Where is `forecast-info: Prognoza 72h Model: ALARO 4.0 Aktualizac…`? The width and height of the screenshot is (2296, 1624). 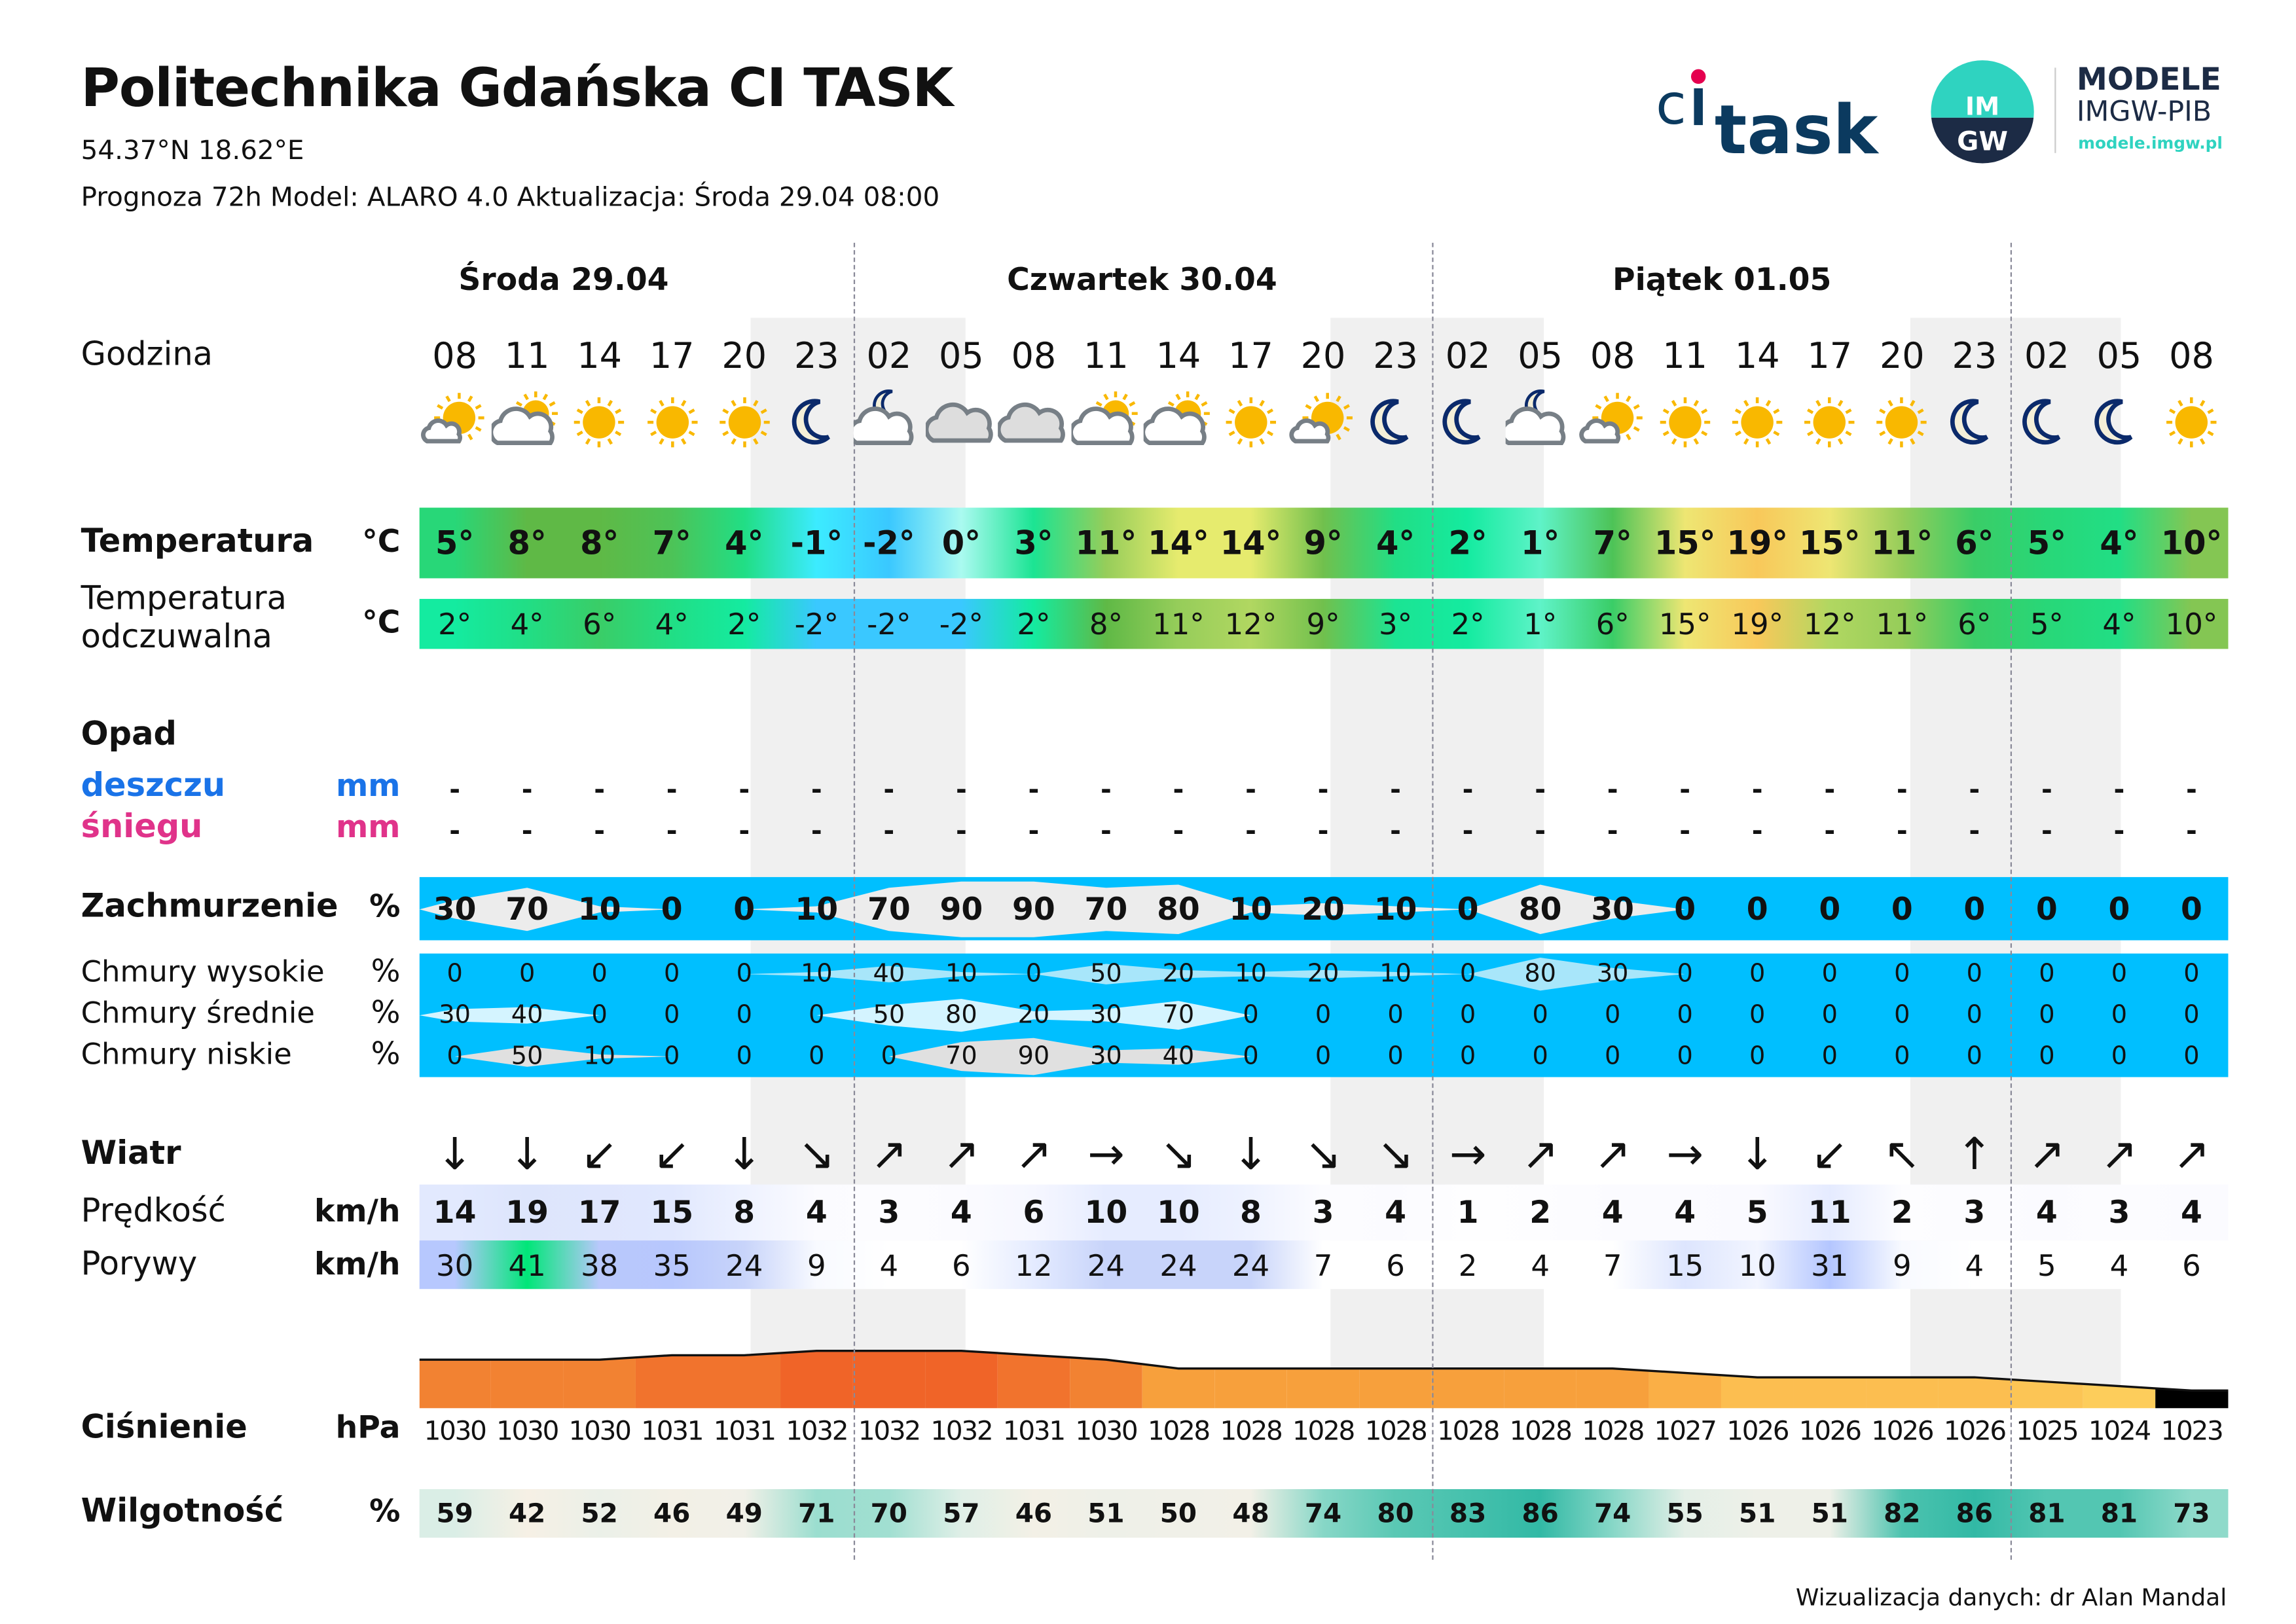
forecast-info: Prognoza 72h Model: ALARO 4.0 Aktualizac… is located at coordinates (510, 197).